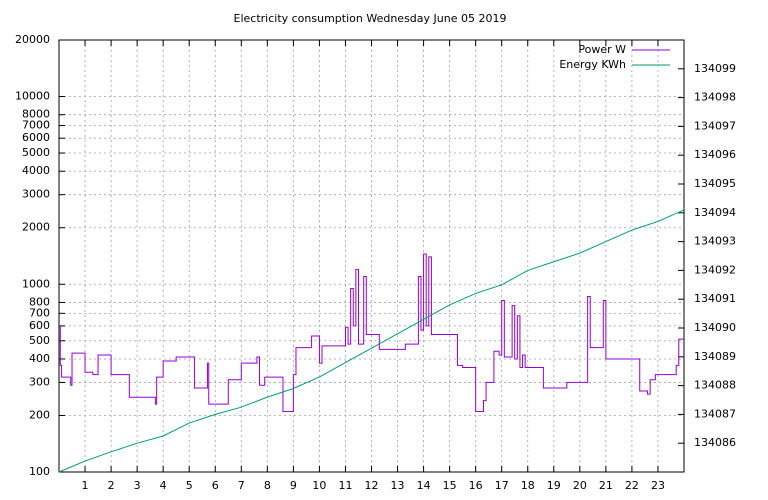 This screenshot has width=768, height=500. I want to click on y-tick-label: 200, so click(39, 414).